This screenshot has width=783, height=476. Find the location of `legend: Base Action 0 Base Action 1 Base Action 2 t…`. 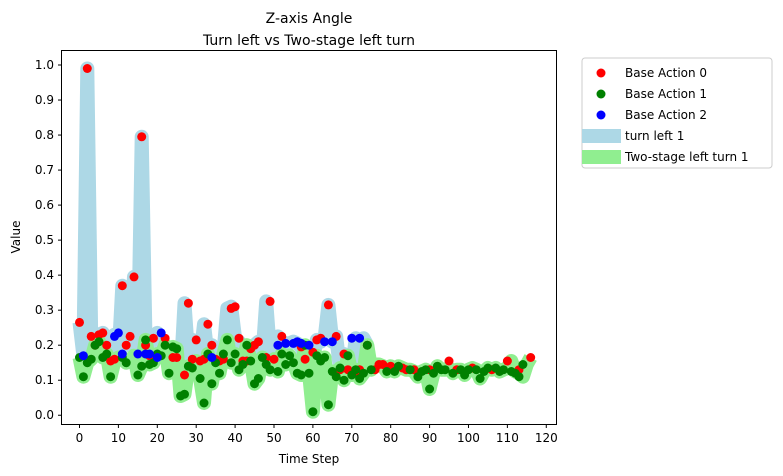

legend: Base Action 0 Base Action 1 Base Action 2 t… is located at coordinates (677, 113).